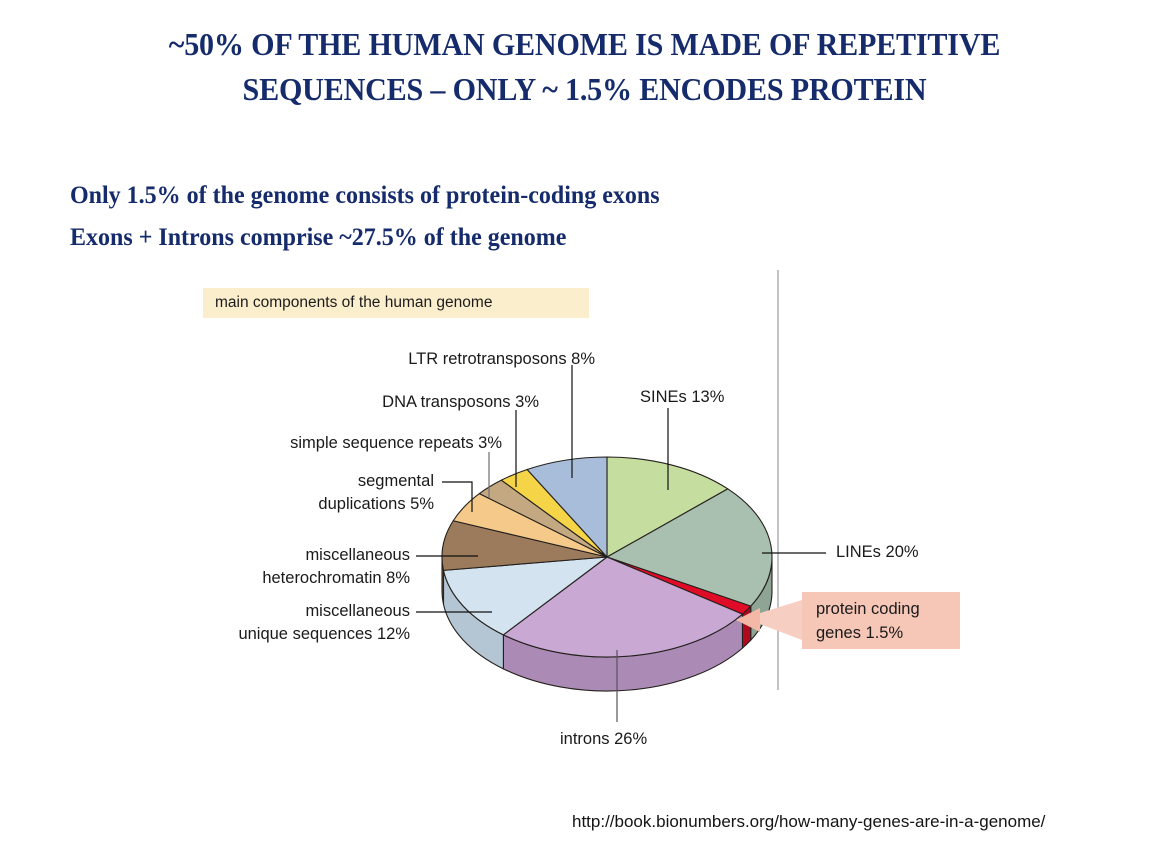 The width and height of the screenshot is (1169, 843). What do you see at coordinates (501, 359) in the screenshot?
I see `label-ltr-retrotransposons: LTR retrotransposons 8%` at bounding box center [501, 359].